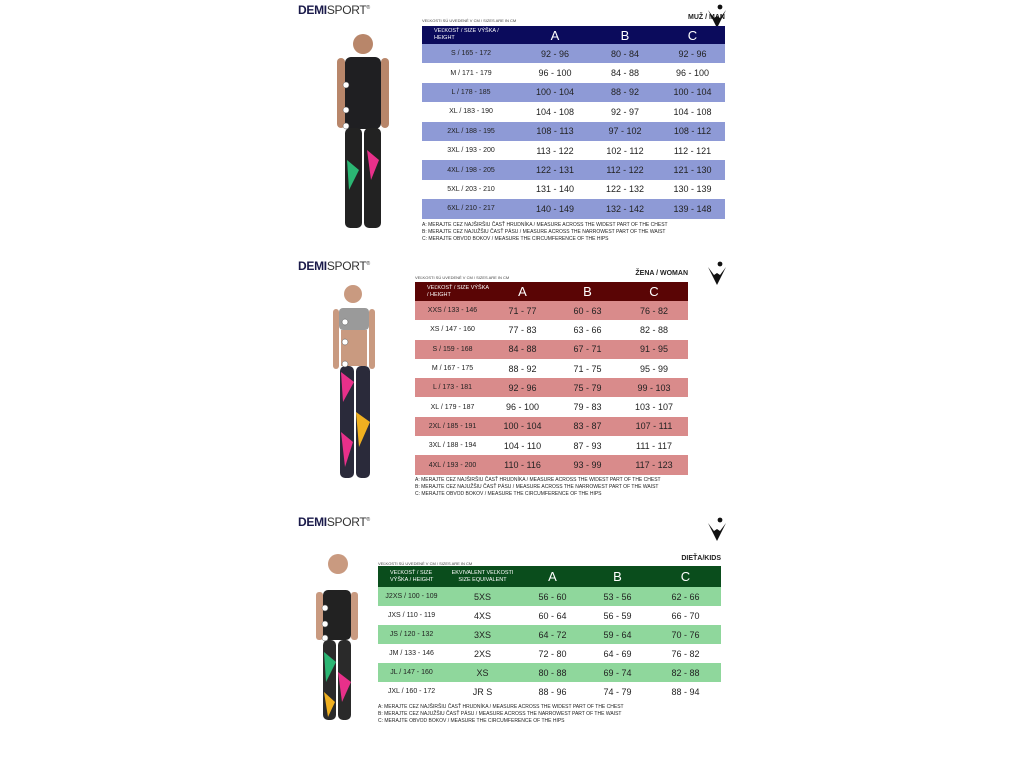 Image resolution: width=1024 pixels, height=768 pixels. I want to click on value-cell: 53 - 56, so click(617, 596).